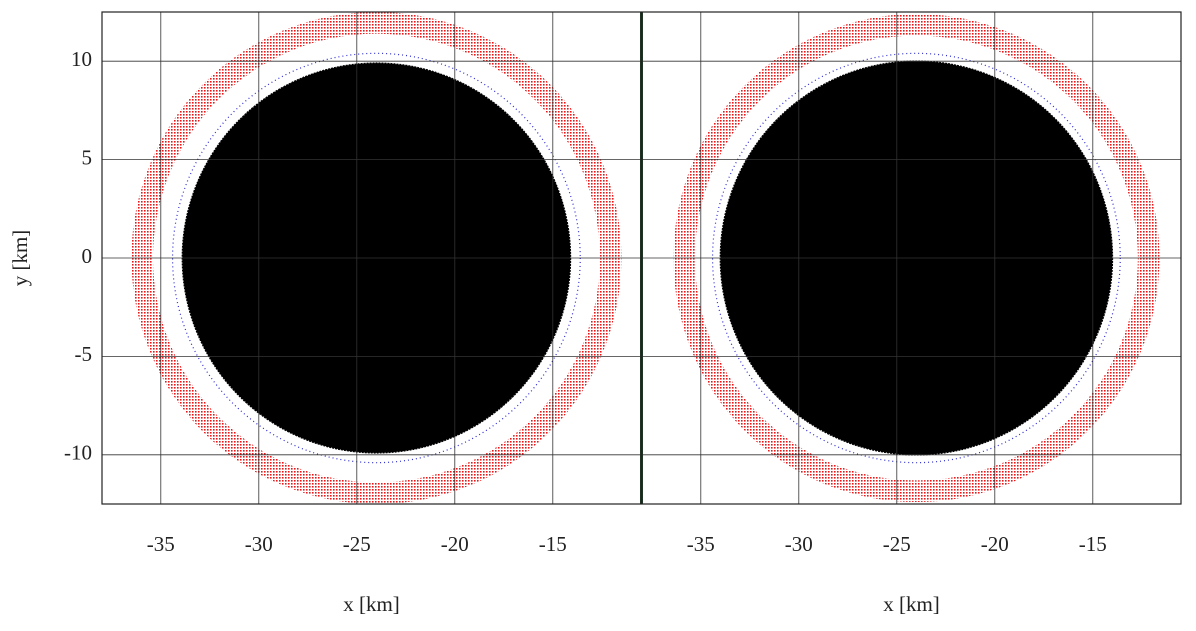 This screenshot has height=631, width=1196. Describe the element at coordinates (78, 453) in the screenshot. I see `y-tick-label: -10` at that location.